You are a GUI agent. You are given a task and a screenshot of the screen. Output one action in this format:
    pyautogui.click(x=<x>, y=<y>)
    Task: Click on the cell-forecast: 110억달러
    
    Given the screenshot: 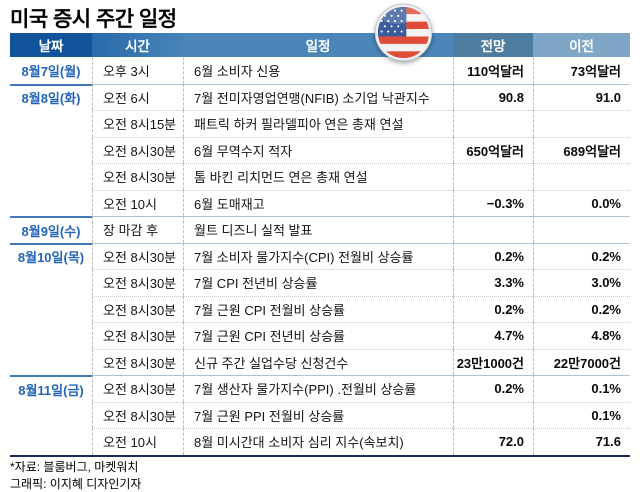 What is the action you would take?
    pyautogui.click(x=493, y=70)
    